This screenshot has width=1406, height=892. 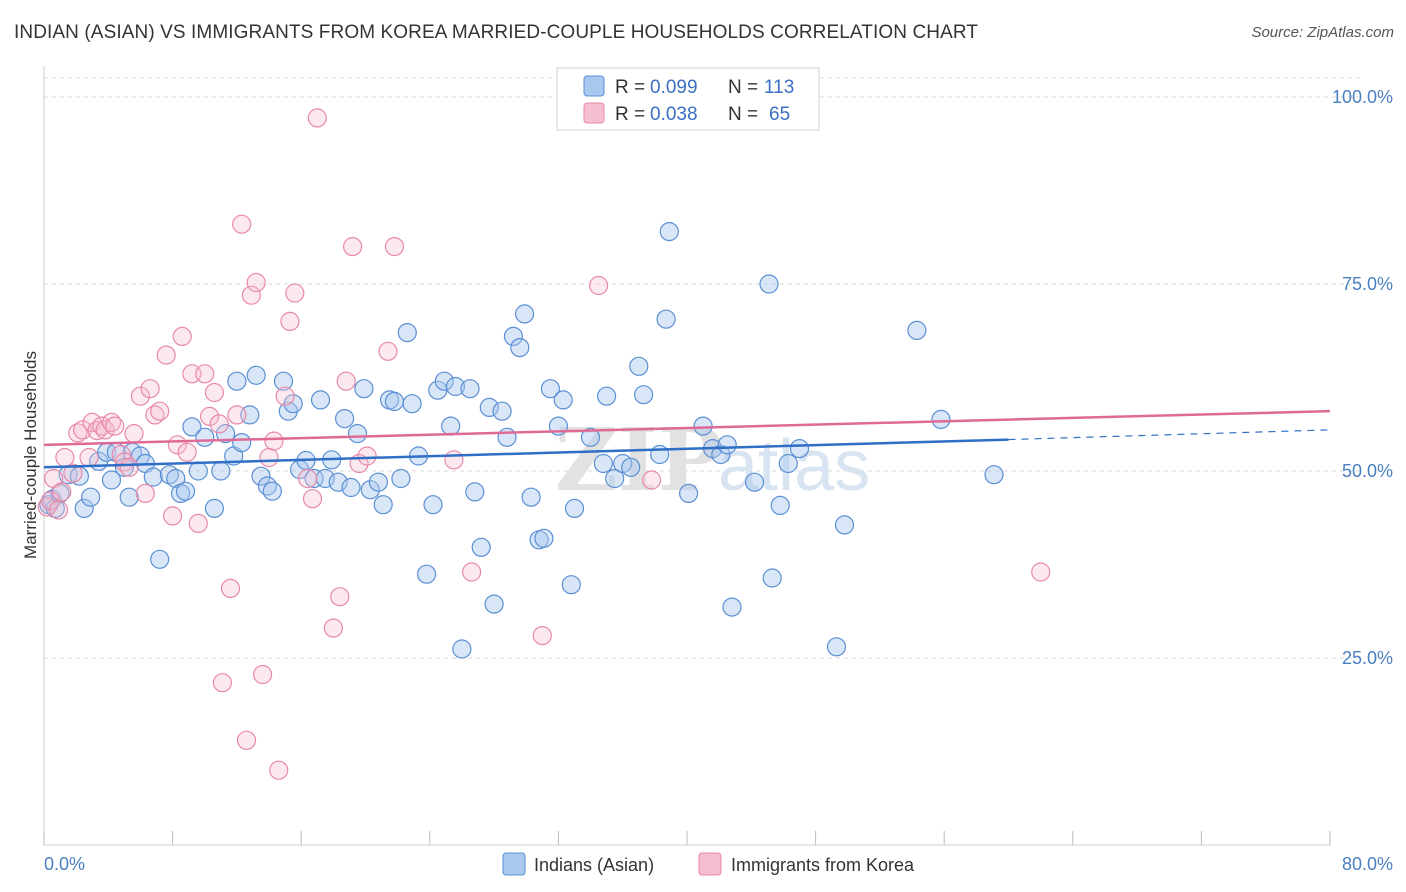 I want to click on watermark: ZIP atlas, so click(x=712, y=460).